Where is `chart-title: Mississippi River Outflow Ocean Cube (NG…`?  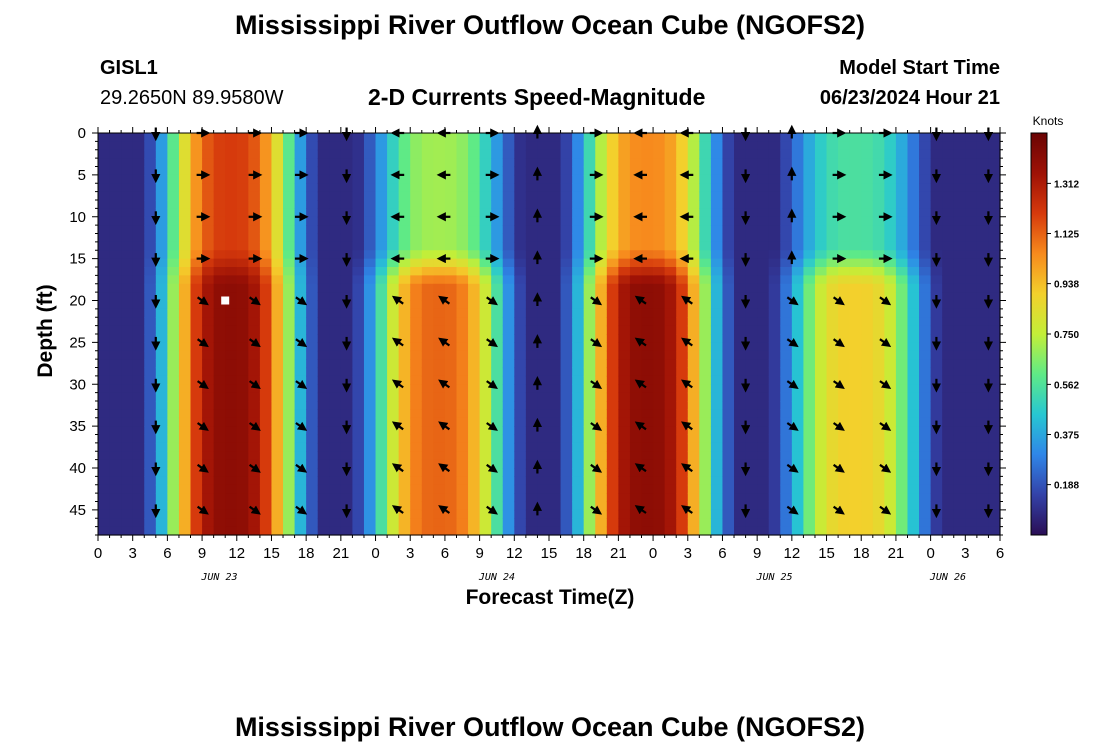 chart-title: Mississippi River Outflow Ocean Cube (NG… is located at coordinates (550, 25).